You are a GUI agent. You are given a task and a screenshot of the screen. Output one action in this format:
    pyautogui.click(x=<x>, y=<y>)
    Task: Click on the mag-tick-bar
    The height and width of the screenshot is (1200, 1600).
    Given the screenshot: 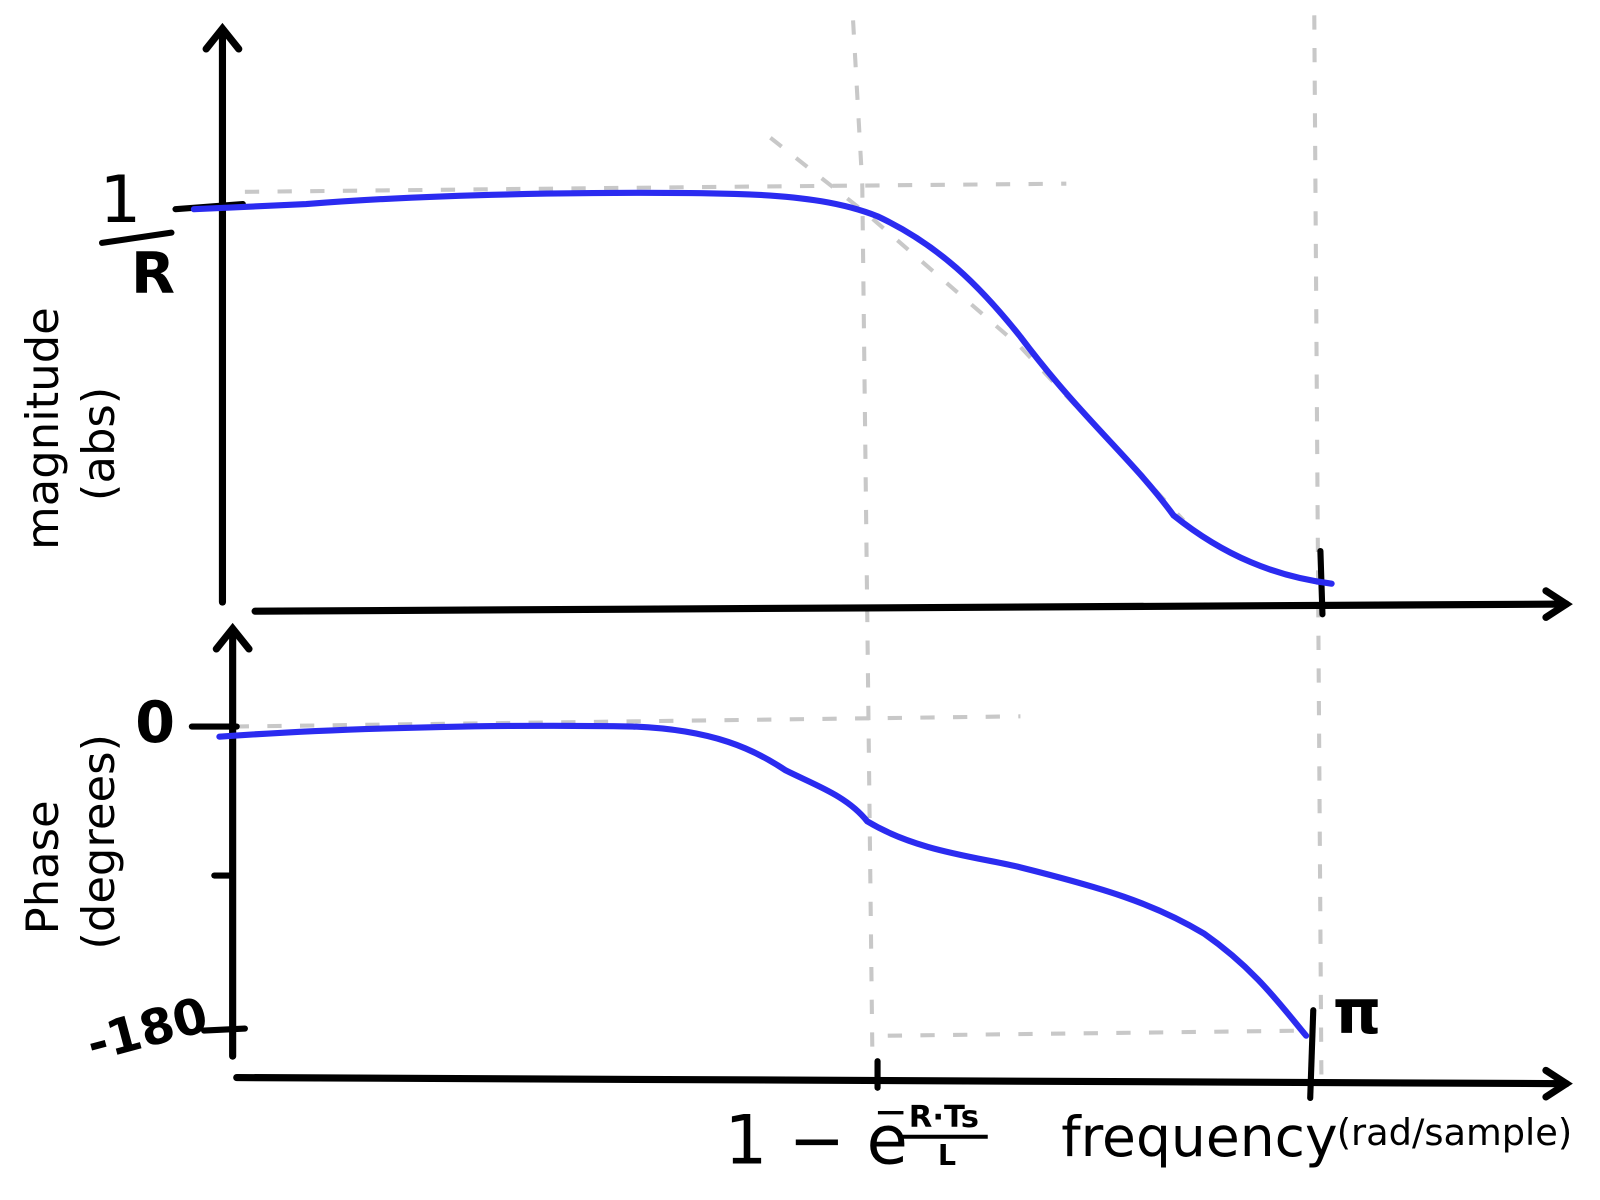 What is the action you would take?
    pyautogui.click(x=136, y=237)
    